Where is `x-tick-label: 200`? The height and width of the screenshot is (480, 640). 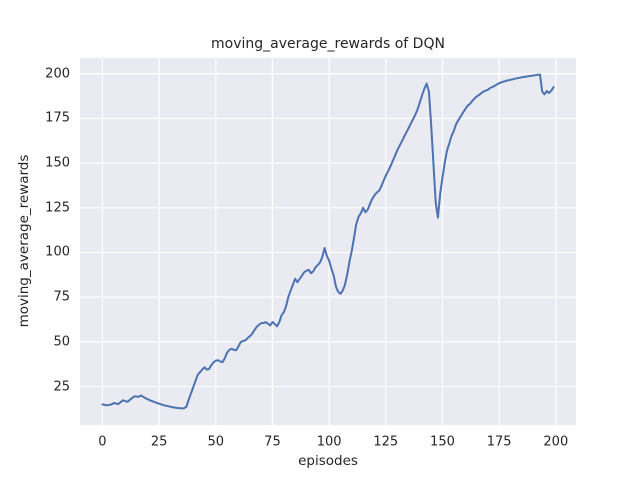 x-tick-label: 200 is located at coordinates (556, 442).